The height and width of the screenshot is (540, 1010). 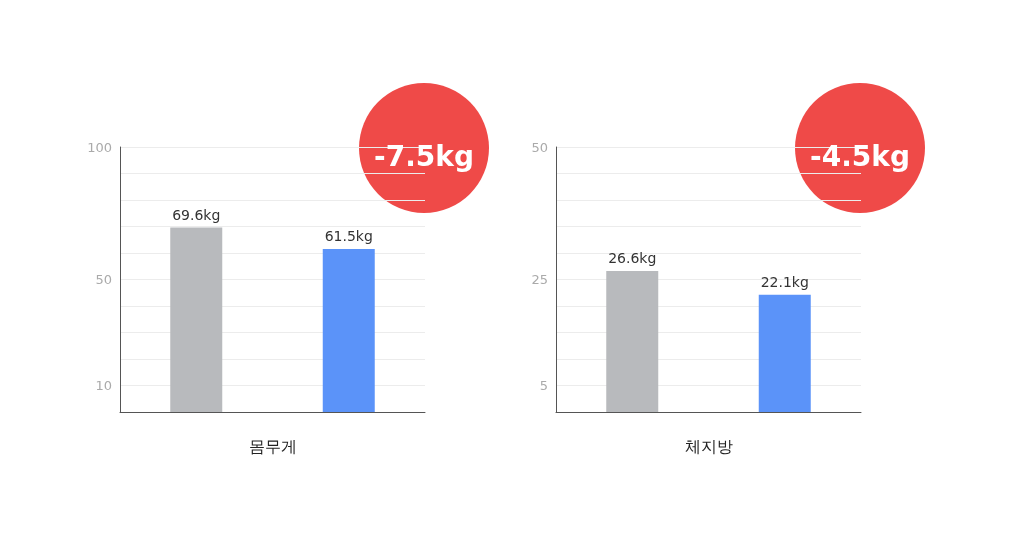 I want to click on y-tick-label: 100, so click(x=99, y=147).